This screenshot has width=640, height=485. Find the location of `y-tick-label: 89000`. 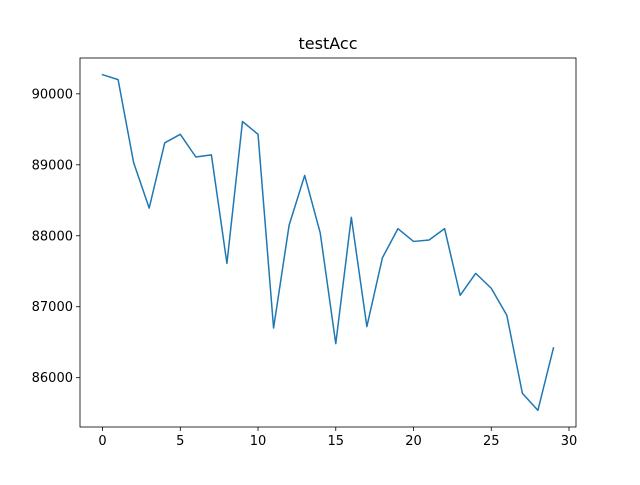

y-tick-label: 89000 is located at coordinates (52, 165).